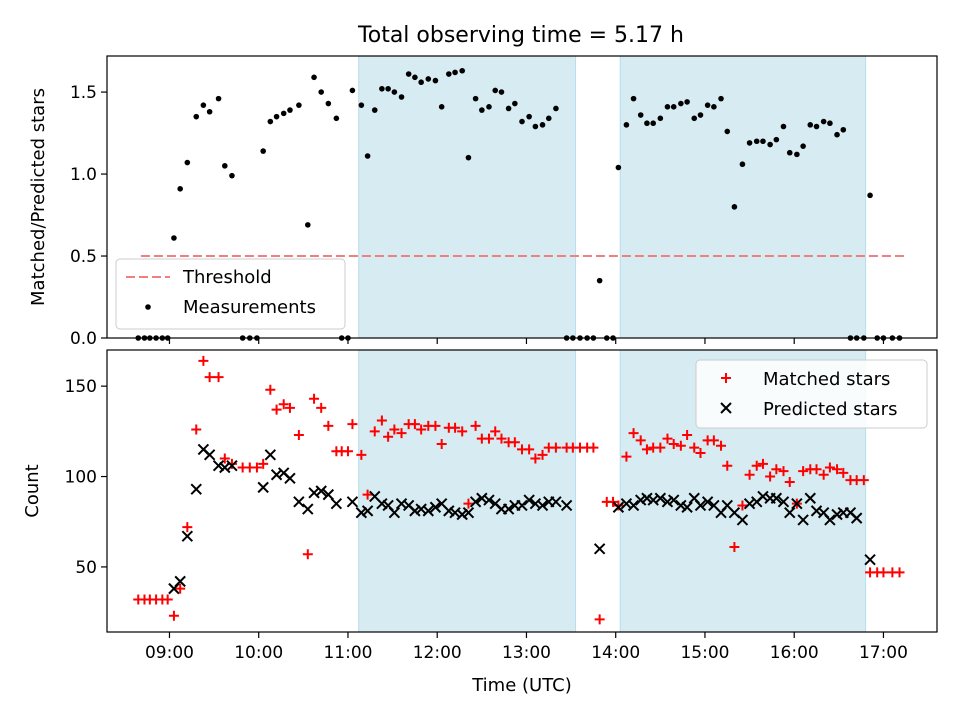 The width and height of the screenshot is (960, 720). What do you see at coordinates (81, 387) in the screenshot?
I see `y-tick-label: 150` at bounding box center [81, 387].